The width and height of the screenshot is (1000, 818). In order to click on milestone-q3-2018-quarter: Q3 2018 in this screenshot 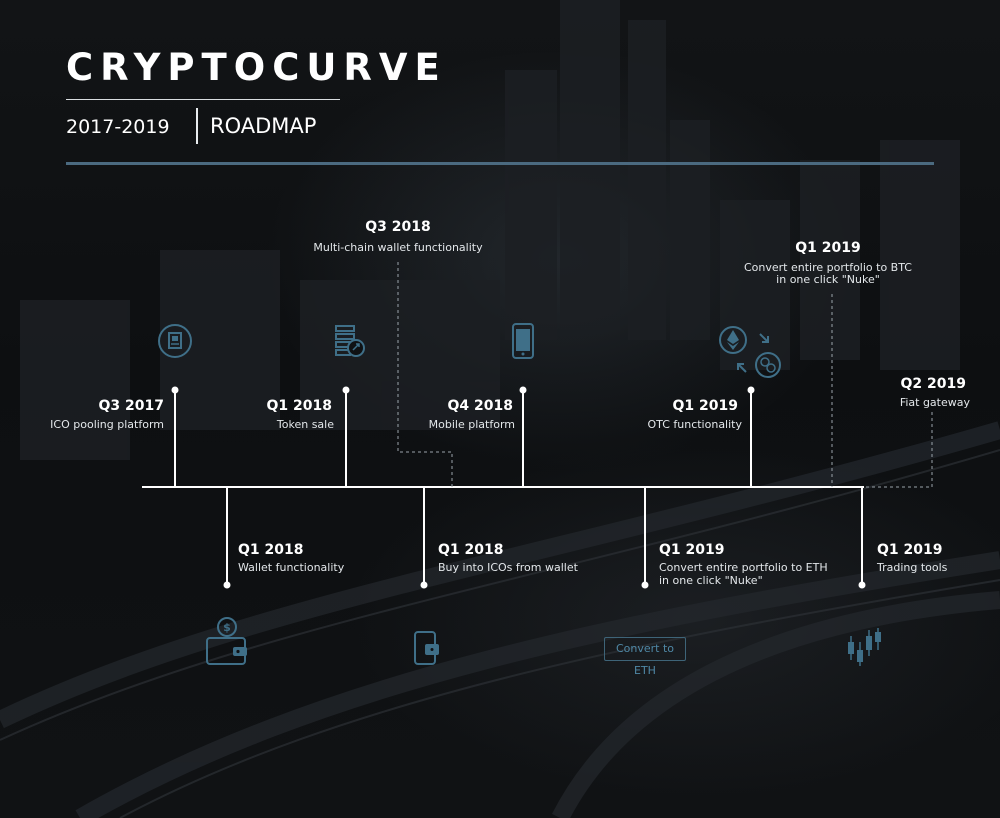, I will do `click(398, 227)`.